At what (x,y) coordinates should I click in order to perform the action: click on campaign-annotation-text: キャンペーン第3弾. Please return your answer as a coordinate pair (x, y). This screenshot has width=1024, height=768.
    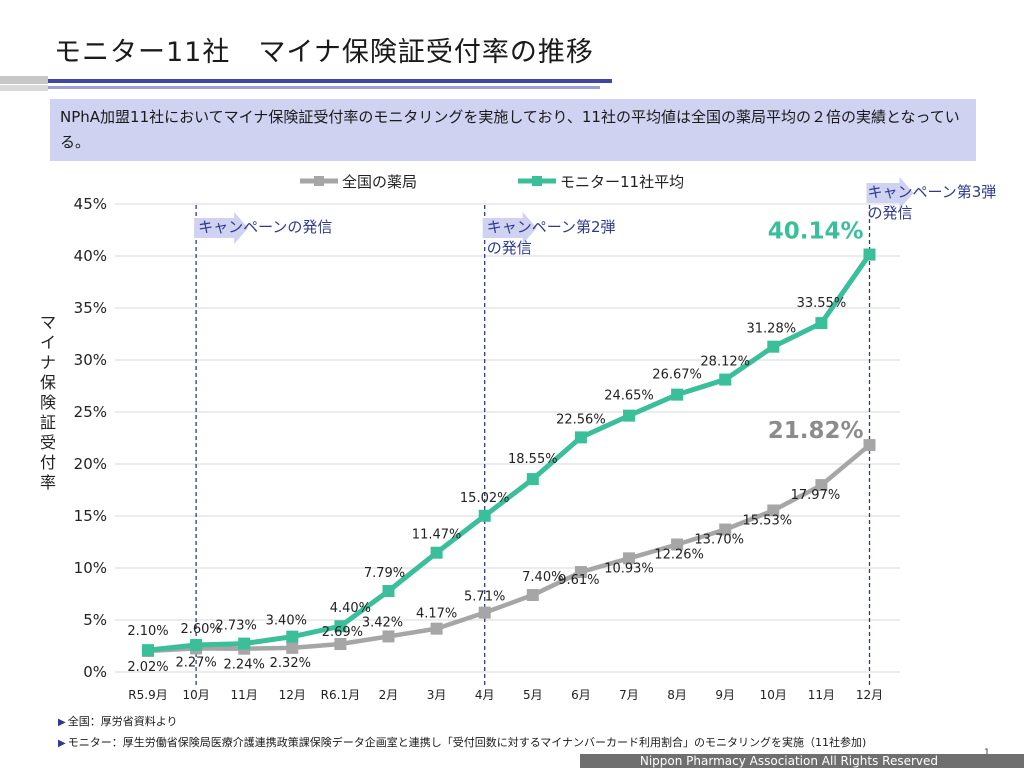
    Looking at the image, I should click on (932, 192).